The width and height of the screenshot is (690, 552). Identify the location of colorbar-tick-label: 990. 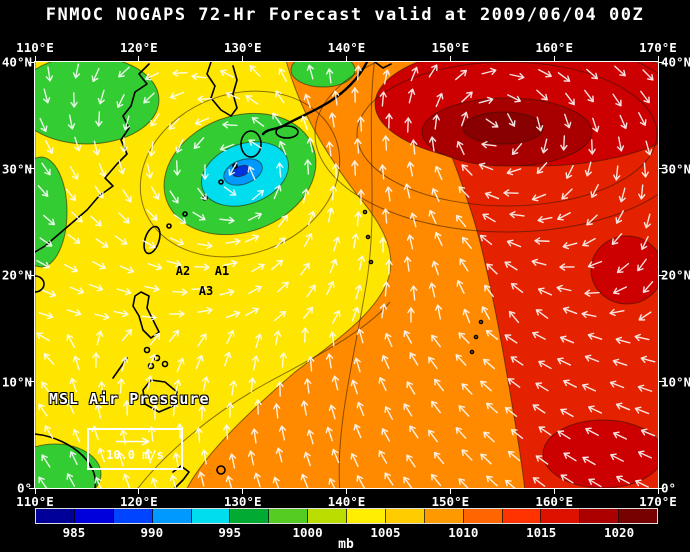
(152, 532).